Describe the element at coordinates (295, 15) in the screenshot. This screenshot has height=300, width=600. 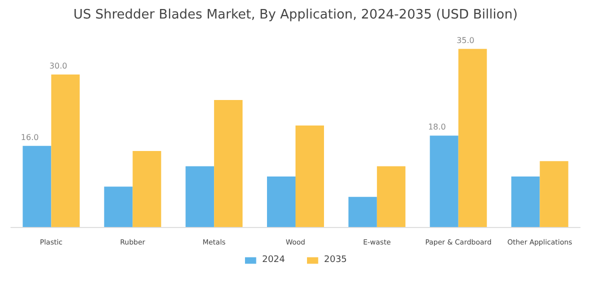
I see `chart-title: US Shredder Blades Market, By Application, 2024-2035 (USD Billion)` at that location.